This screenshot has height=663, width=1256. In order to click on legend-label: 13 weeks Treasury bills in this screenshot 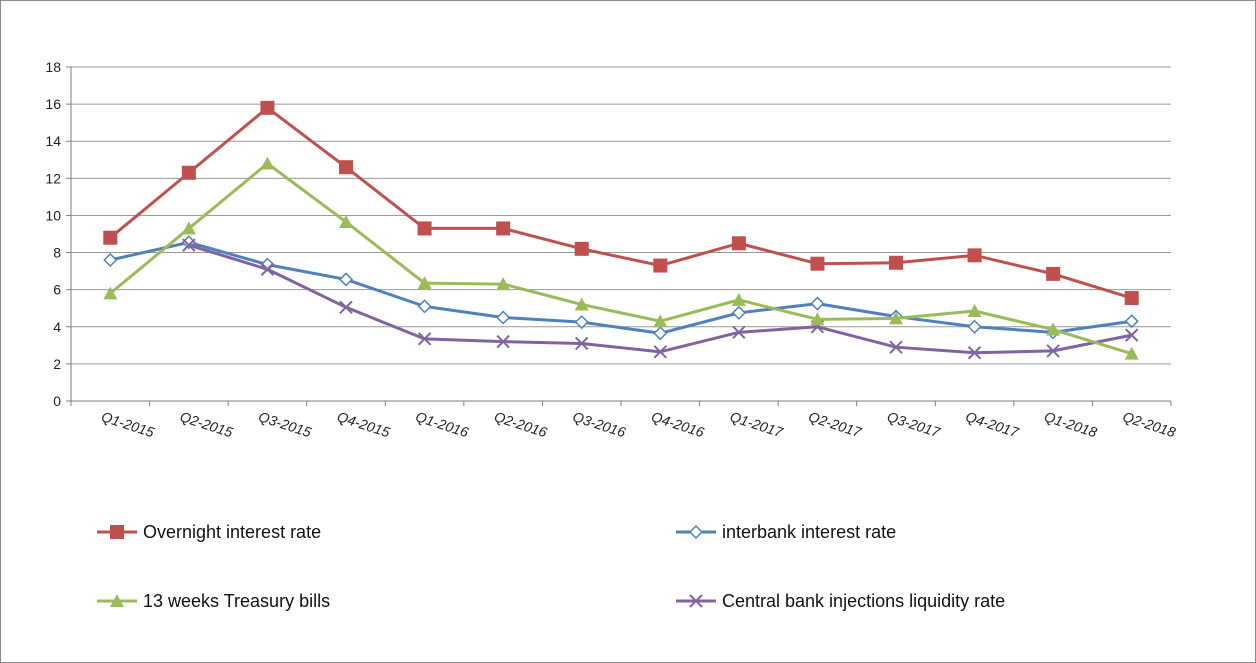, I will do `click(236, 601)`.